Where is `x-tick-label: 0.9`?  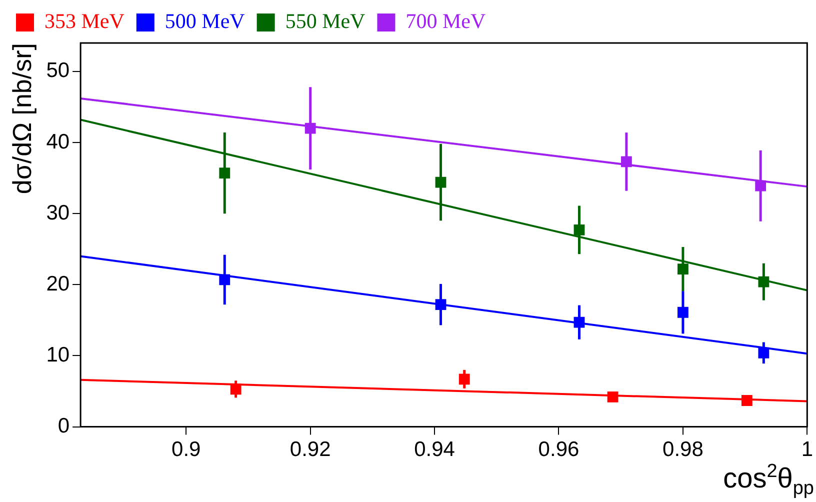 x-tick-label: 0.9 is located at coordinates (186, 450).